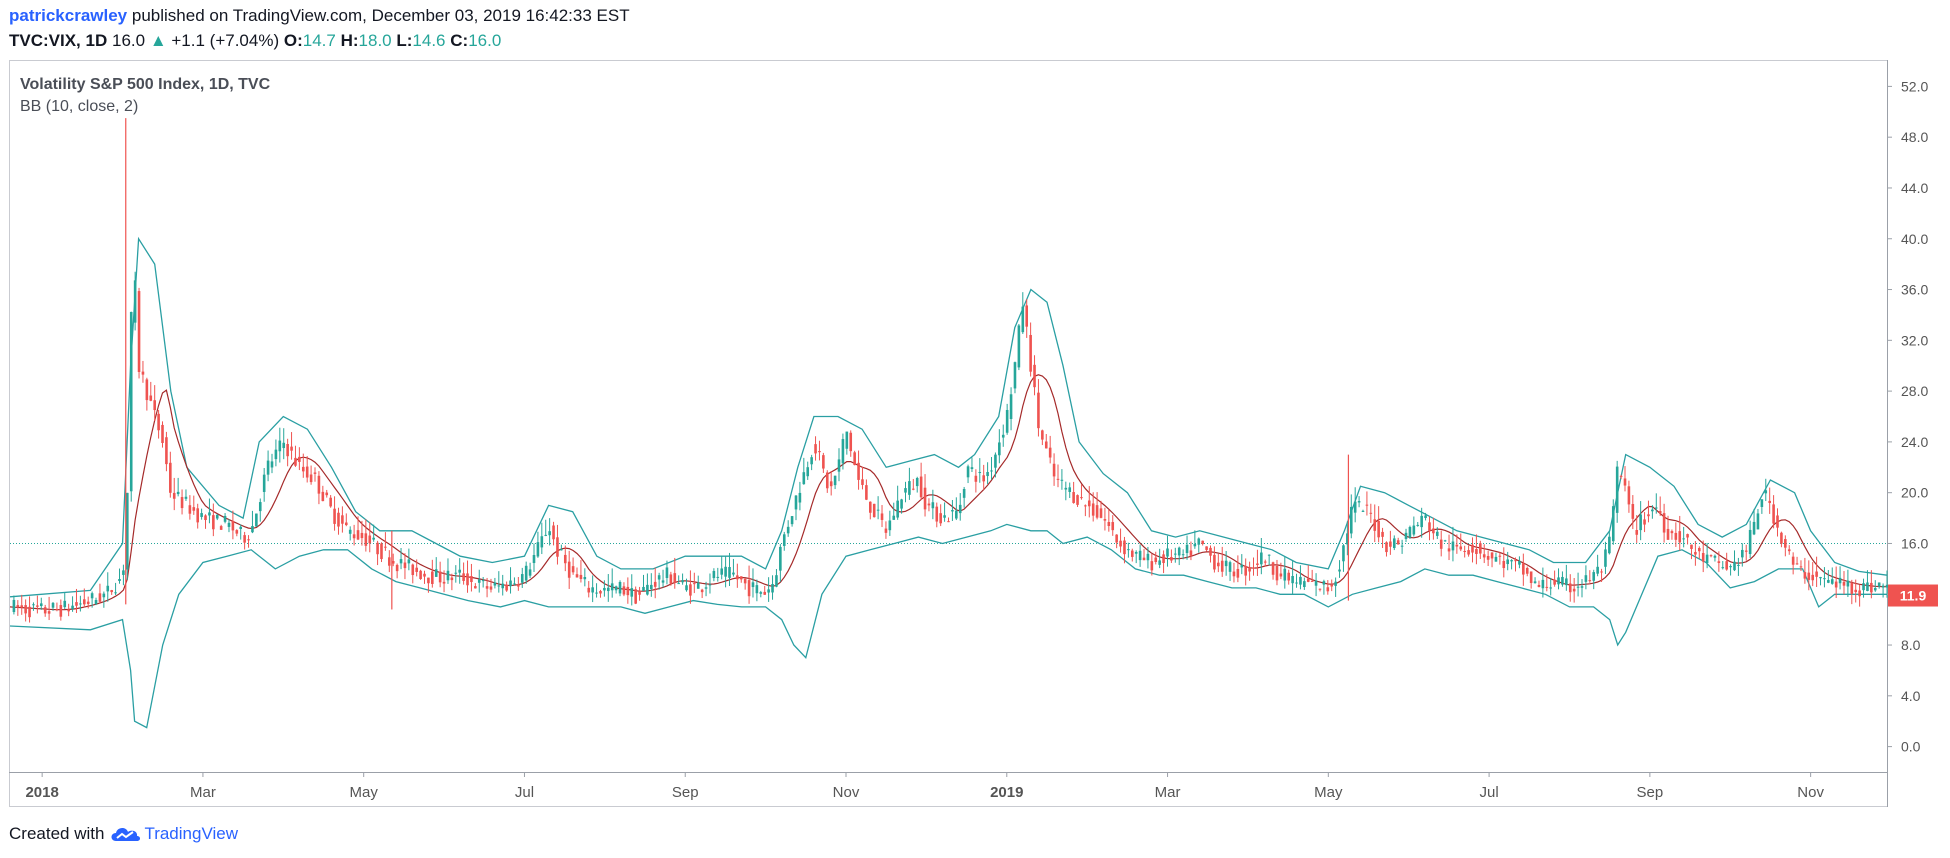 This screenshot has width=1950, height=858. Describe the element at coordinates (191, 833) in the screenshot. I see `tradingview-link: TradingView` at that location.